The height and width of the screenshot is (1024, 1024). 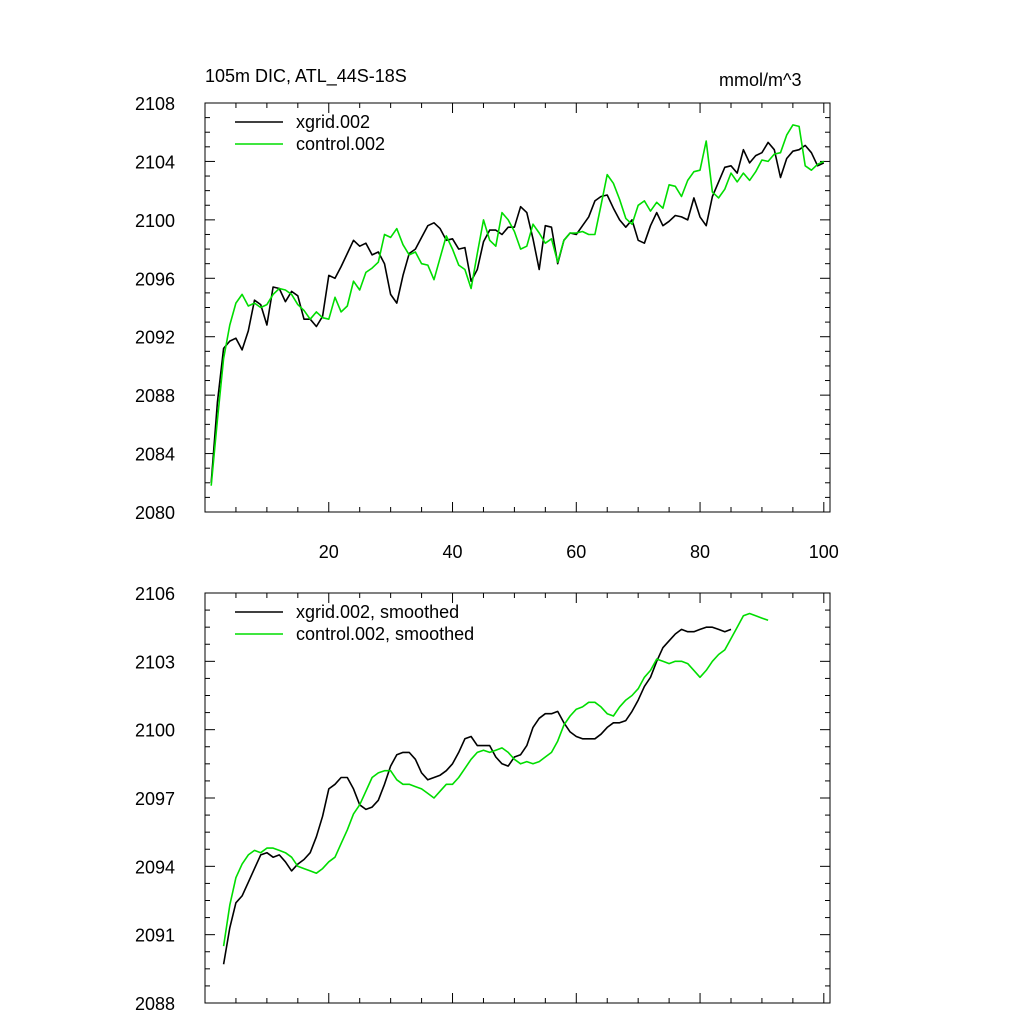 I want to click on panel1-ytick-label: 2100, so click(x=155, y=221).